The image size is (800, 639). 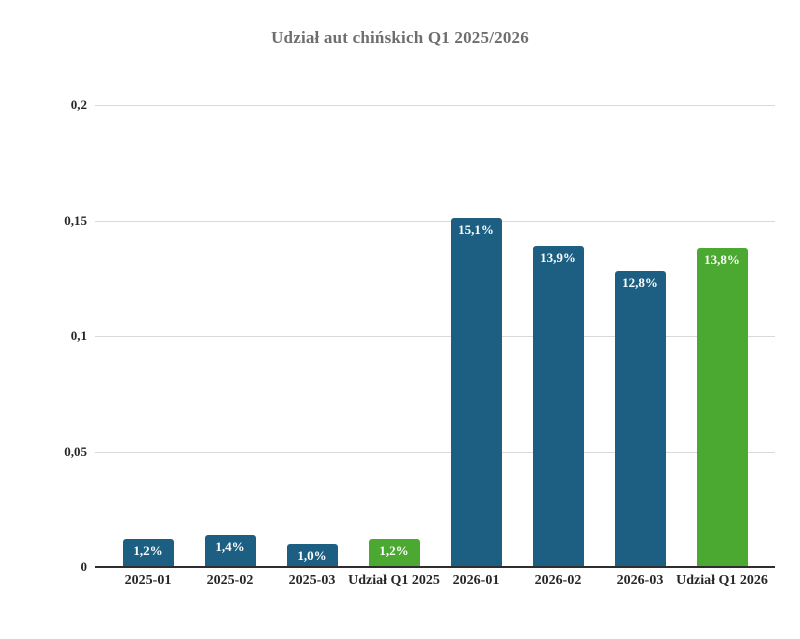 I want to click on x-axis-tick-label: 2026-01, so click(x=476, y=580).